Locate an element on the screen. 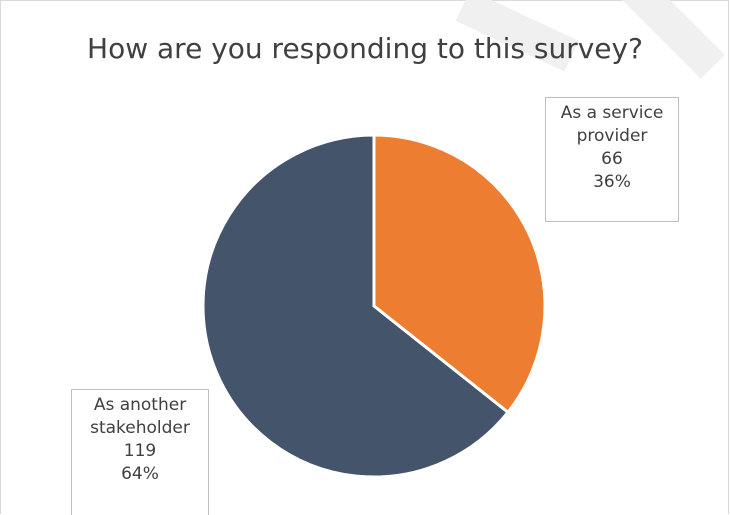 The image size is (730, 515). data-label-another-stakeholder: As another stakeholder 119 64% is located at coordinates (140, 452).